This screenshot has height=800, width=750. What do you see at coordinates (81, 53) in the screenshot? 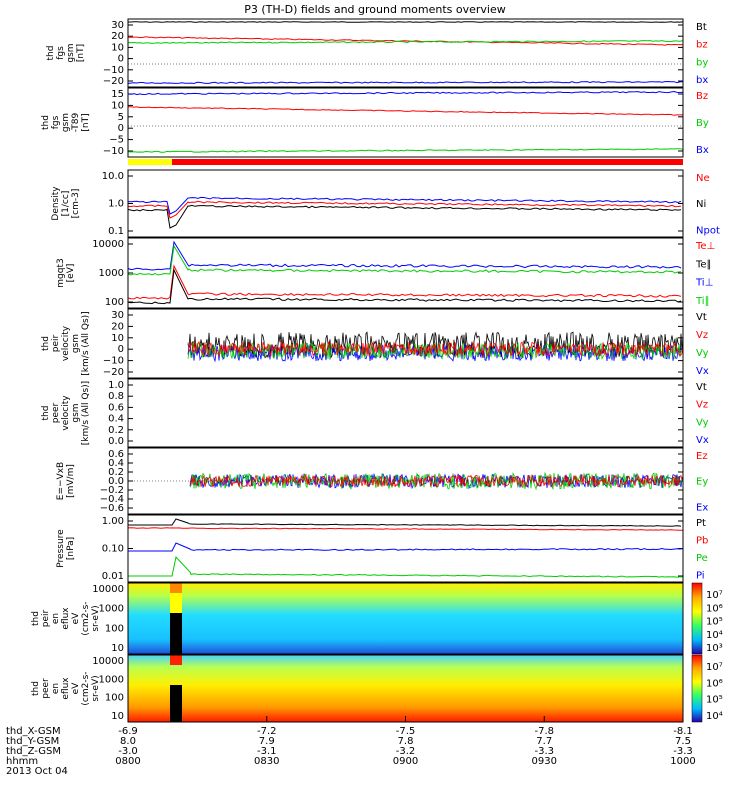
I see `y-axis-label-line: [nT]` at bounding box center [81, 53].